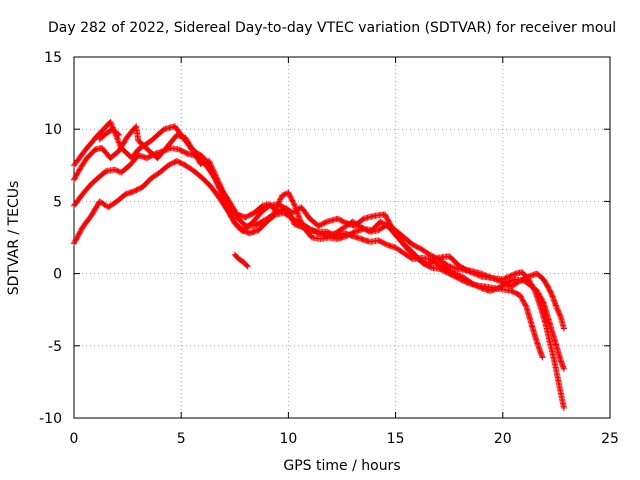 The width and height of the screenshot is (640, 480). Describe the element at coordinates (344, 439) in the screenshot. I see `x-tick-labels: 0 5 10 15 20 25` at that location.